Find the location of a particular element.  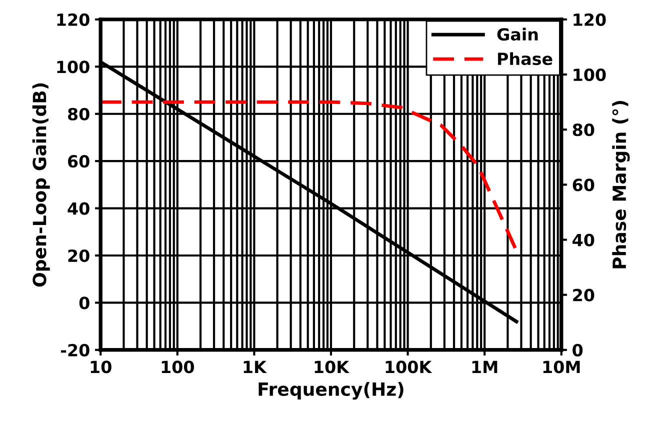

y2-tick-label: 40 is located at coordinates (583, 240).